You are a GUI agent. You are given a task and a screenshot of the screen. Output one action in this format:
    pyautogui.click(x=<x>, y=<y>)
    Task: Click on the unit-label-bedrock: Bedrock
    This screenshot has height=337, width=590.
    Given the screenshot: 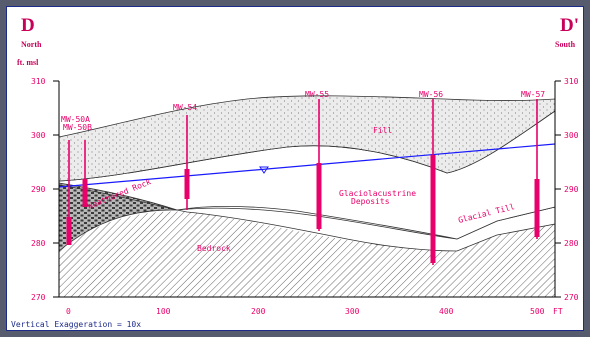 What is the action you would take?
    pyautogui.click(x=214, y=248)
    